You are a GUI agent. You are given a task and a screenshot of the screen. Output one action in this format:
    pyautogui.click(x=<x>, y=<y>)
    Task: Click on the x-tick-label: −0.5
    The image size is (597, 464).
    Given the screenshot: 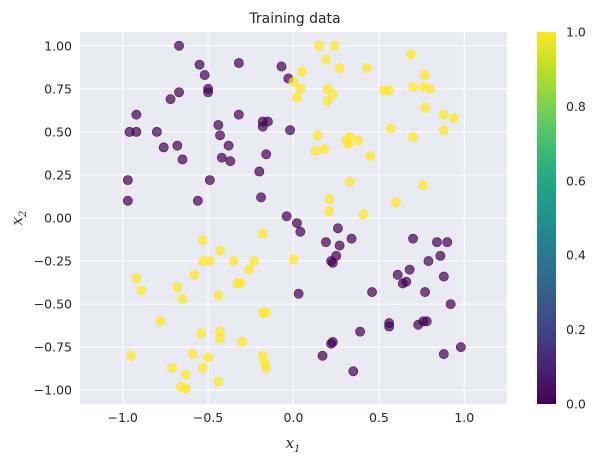 What is the action you would take?
    pyautogui.click(x=208, y=417)
    